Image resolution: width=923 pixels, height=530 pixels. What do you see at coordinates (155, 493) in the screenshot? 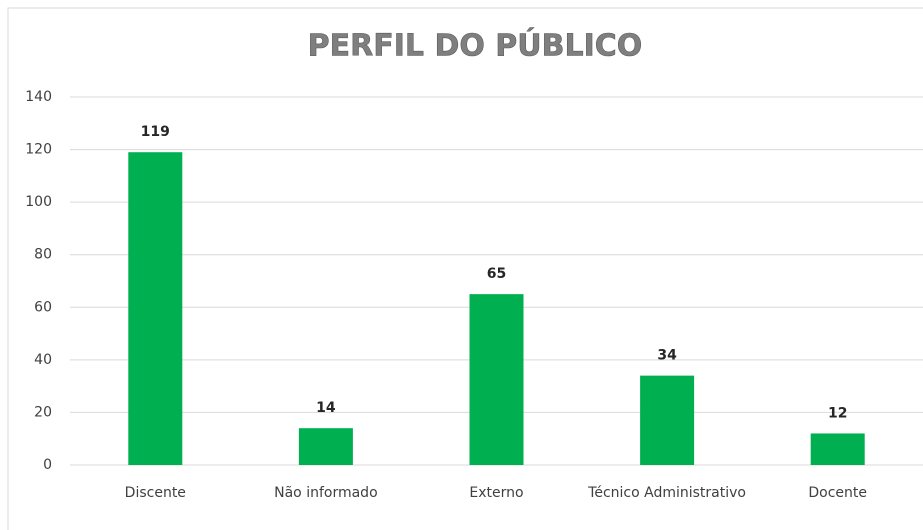
I see `x-tick-label: Discente` at bounding box center [155, 493].